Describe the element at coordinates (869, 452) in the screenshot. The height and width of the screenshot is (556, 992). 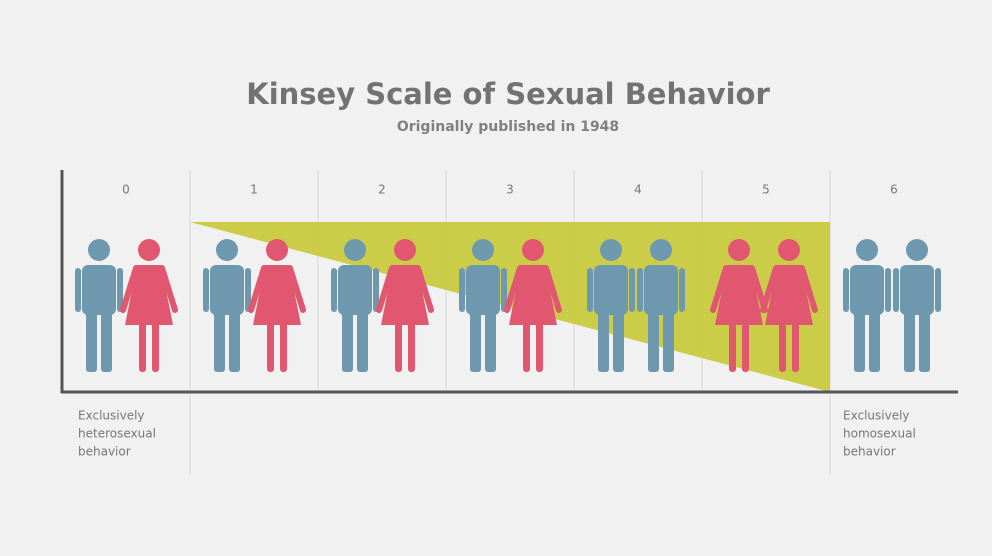
I see `right-note: behavior` at that location.